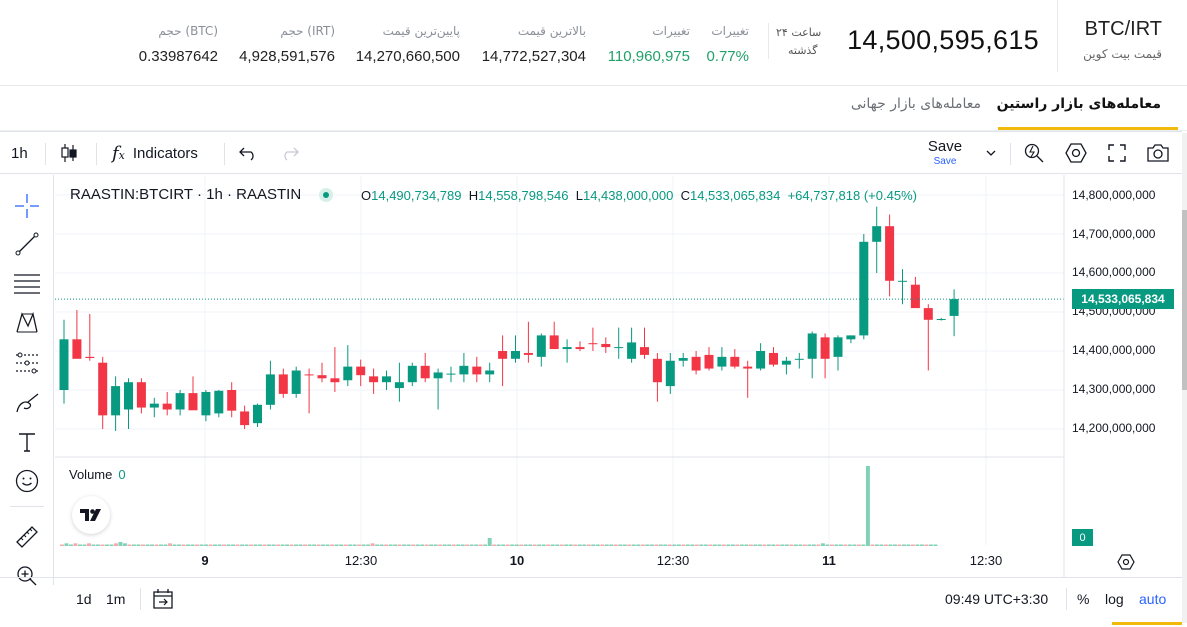 Image resolution: width=1187 pixels, height=627 pixels. Describe the element at coordinates (84, 599) in the screenshot. I see `range-1d-button: 1d` at that location.